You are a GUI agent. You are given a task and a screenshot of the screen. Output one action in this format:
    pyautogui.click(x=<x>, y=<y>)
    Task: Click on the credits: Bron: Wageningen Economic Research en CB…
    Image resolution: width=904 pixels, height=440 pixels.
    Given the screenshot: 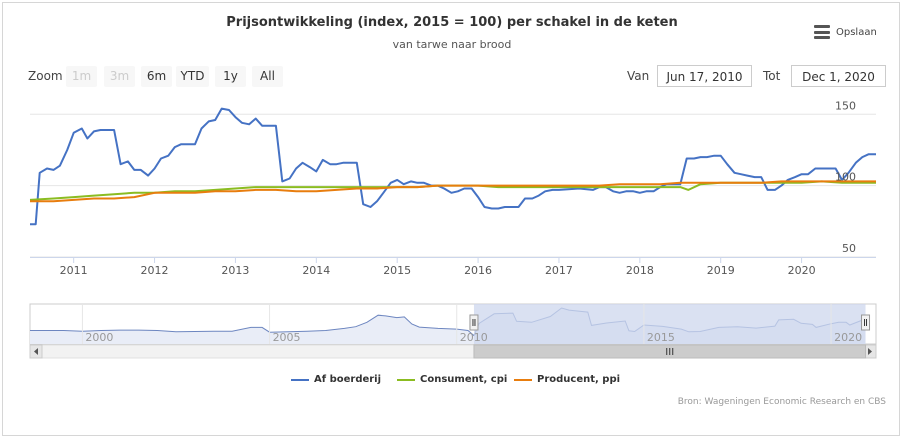 What is the action you would take?
    pyautogui.click(x=781, y=402)
    